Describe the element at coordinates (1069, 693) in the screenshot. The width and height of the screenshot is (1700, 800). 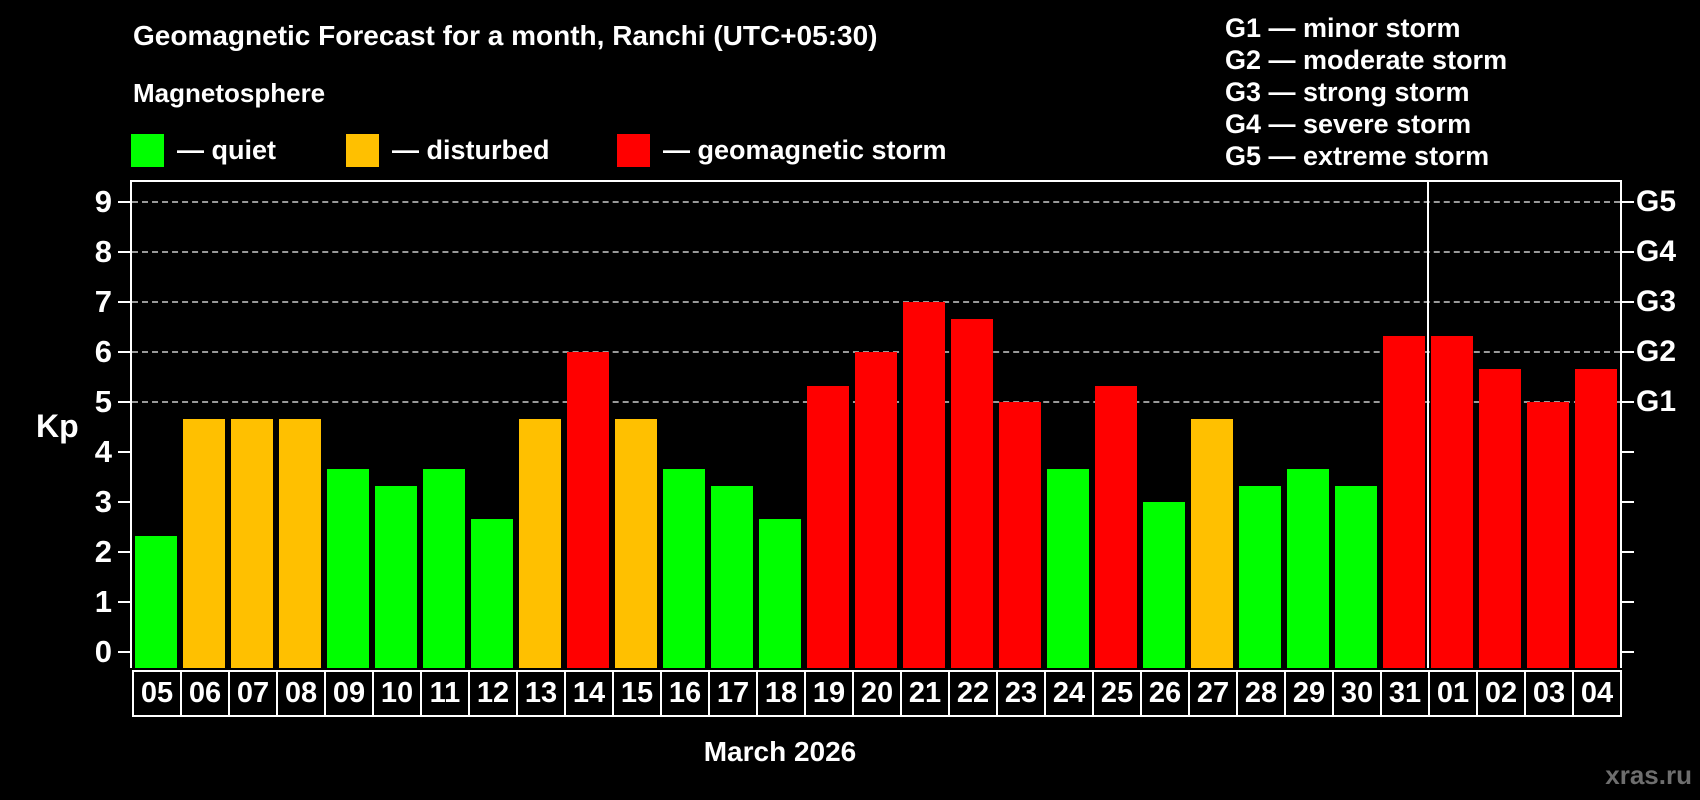
I see `day-cell-24: 24` at that location.